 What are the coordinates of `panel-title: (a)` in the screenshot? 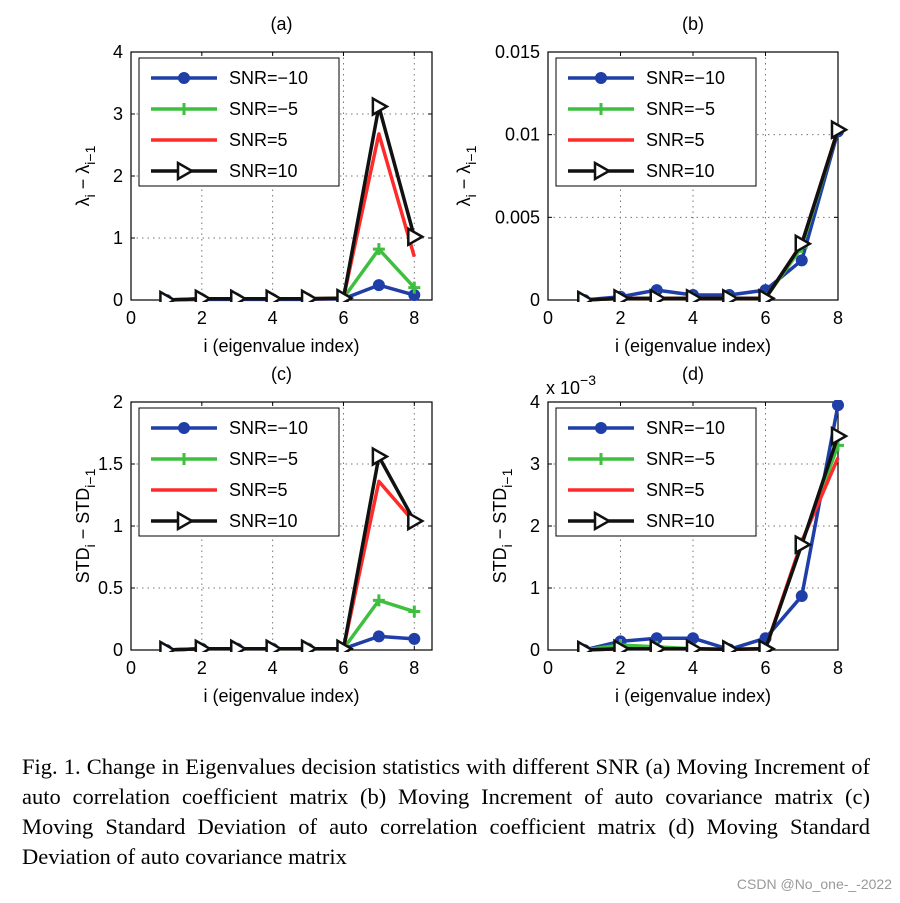 It's located at (282, 24).